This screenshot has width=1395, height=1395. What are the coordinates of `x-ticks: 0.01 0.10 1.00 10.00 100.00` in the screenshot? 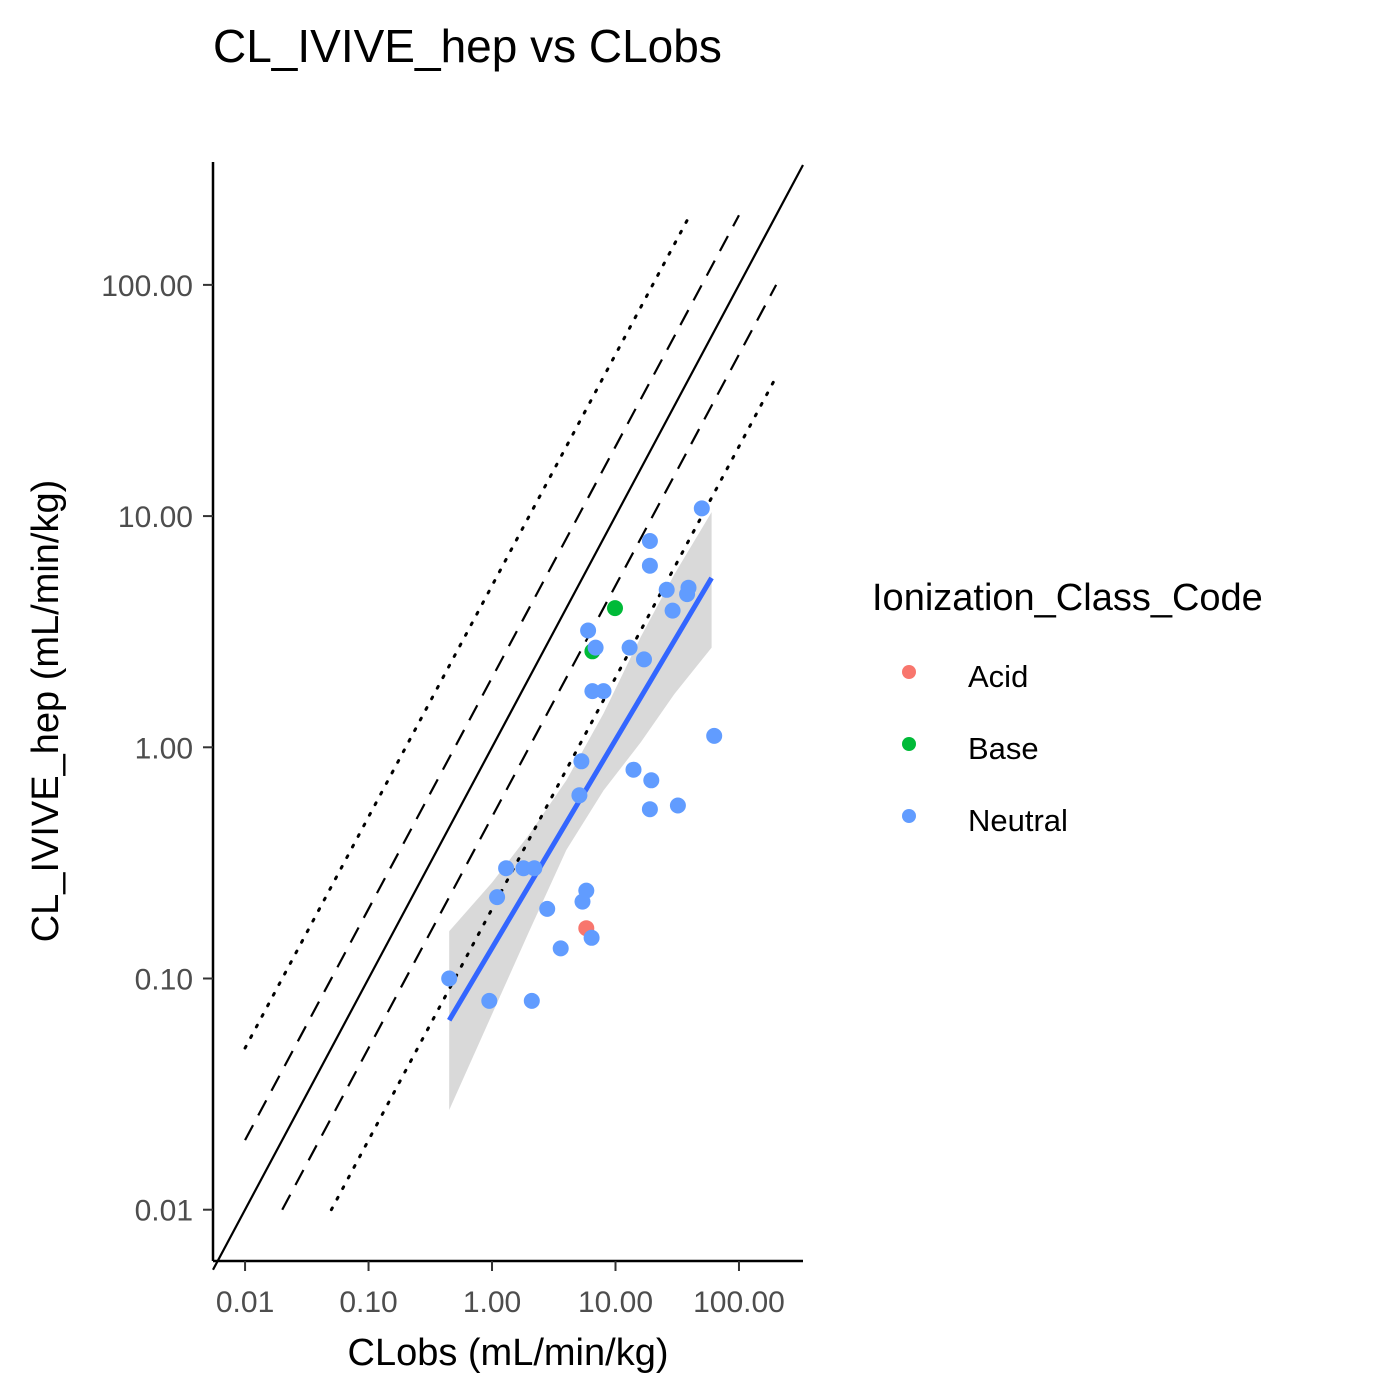 It's located at (500, 1290).